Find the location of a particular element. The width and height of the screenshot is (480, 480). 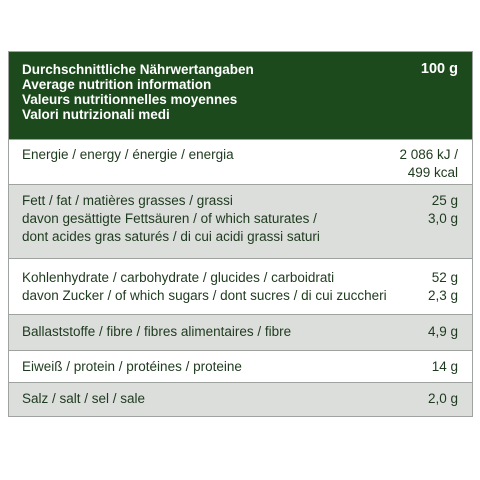

nutrient-name: Eiweiß / protein / protéines / proteine is located at coordinates (132, 366).